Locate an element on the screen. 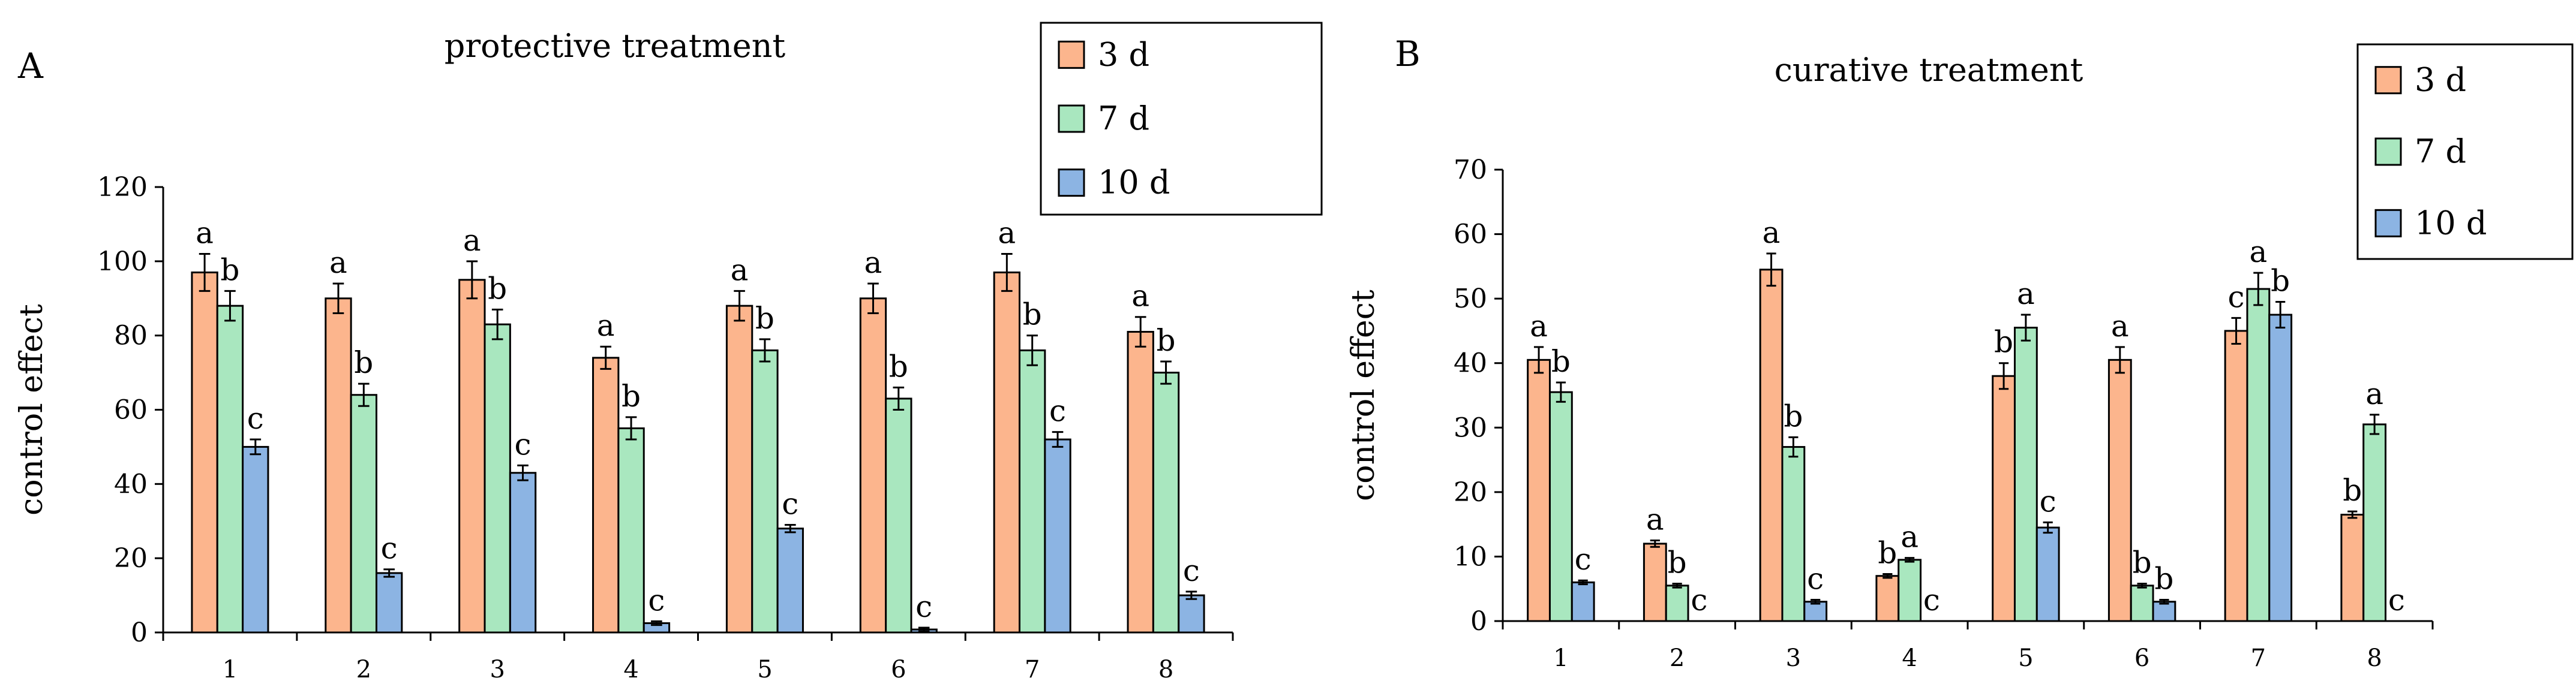 This screenshot has width=2576, height=699. y-tick-label-b: 20 is located at coordinates (1471, 492).